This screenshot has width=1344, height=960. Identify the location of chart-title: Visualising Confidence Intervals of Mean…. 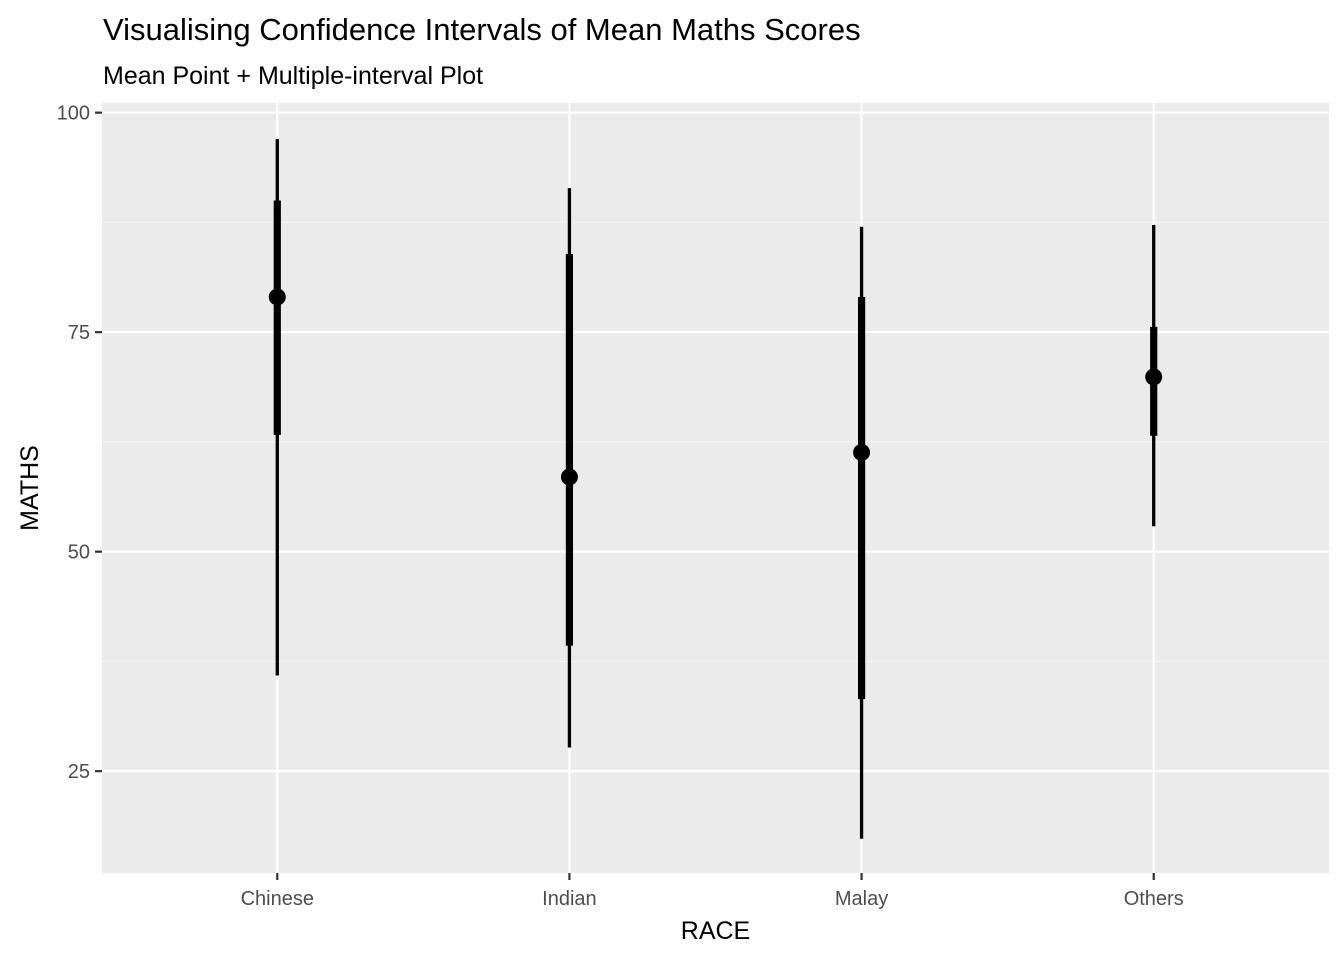
(482, 29).